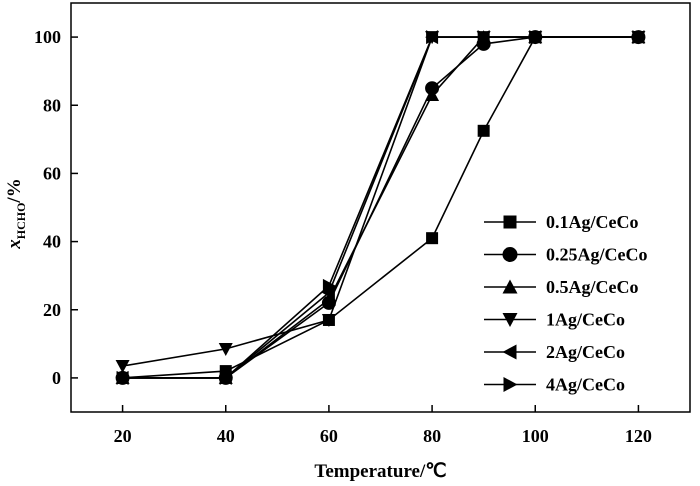  I want to click on legend-label: 4Ag/CeCo, so click(585, 385).